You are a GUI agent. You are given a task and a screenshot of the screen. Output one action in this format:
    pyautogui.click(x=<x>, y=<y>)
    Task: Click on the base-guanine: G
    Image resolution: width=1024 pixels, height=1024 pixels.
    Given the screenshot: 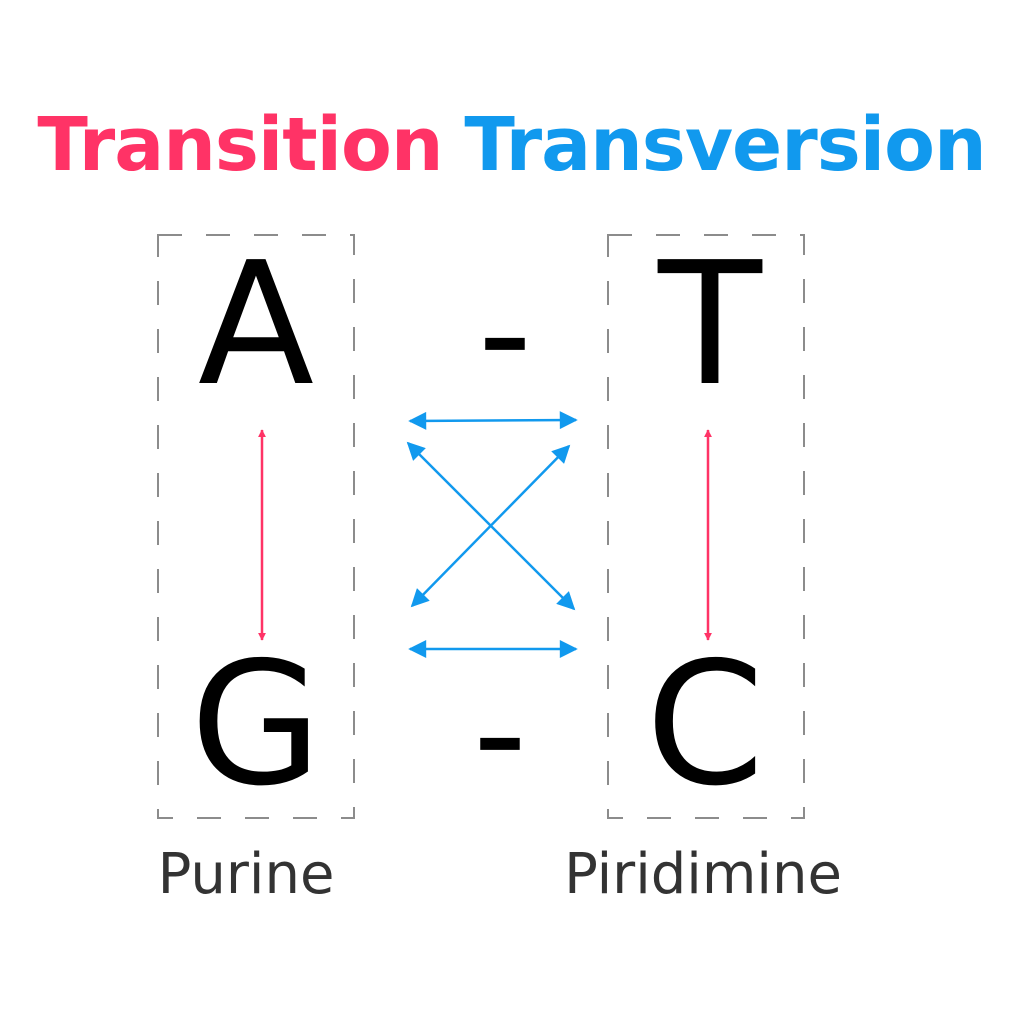 What is the action you would take?
    pyautogui.click(x=256, y=725)
    